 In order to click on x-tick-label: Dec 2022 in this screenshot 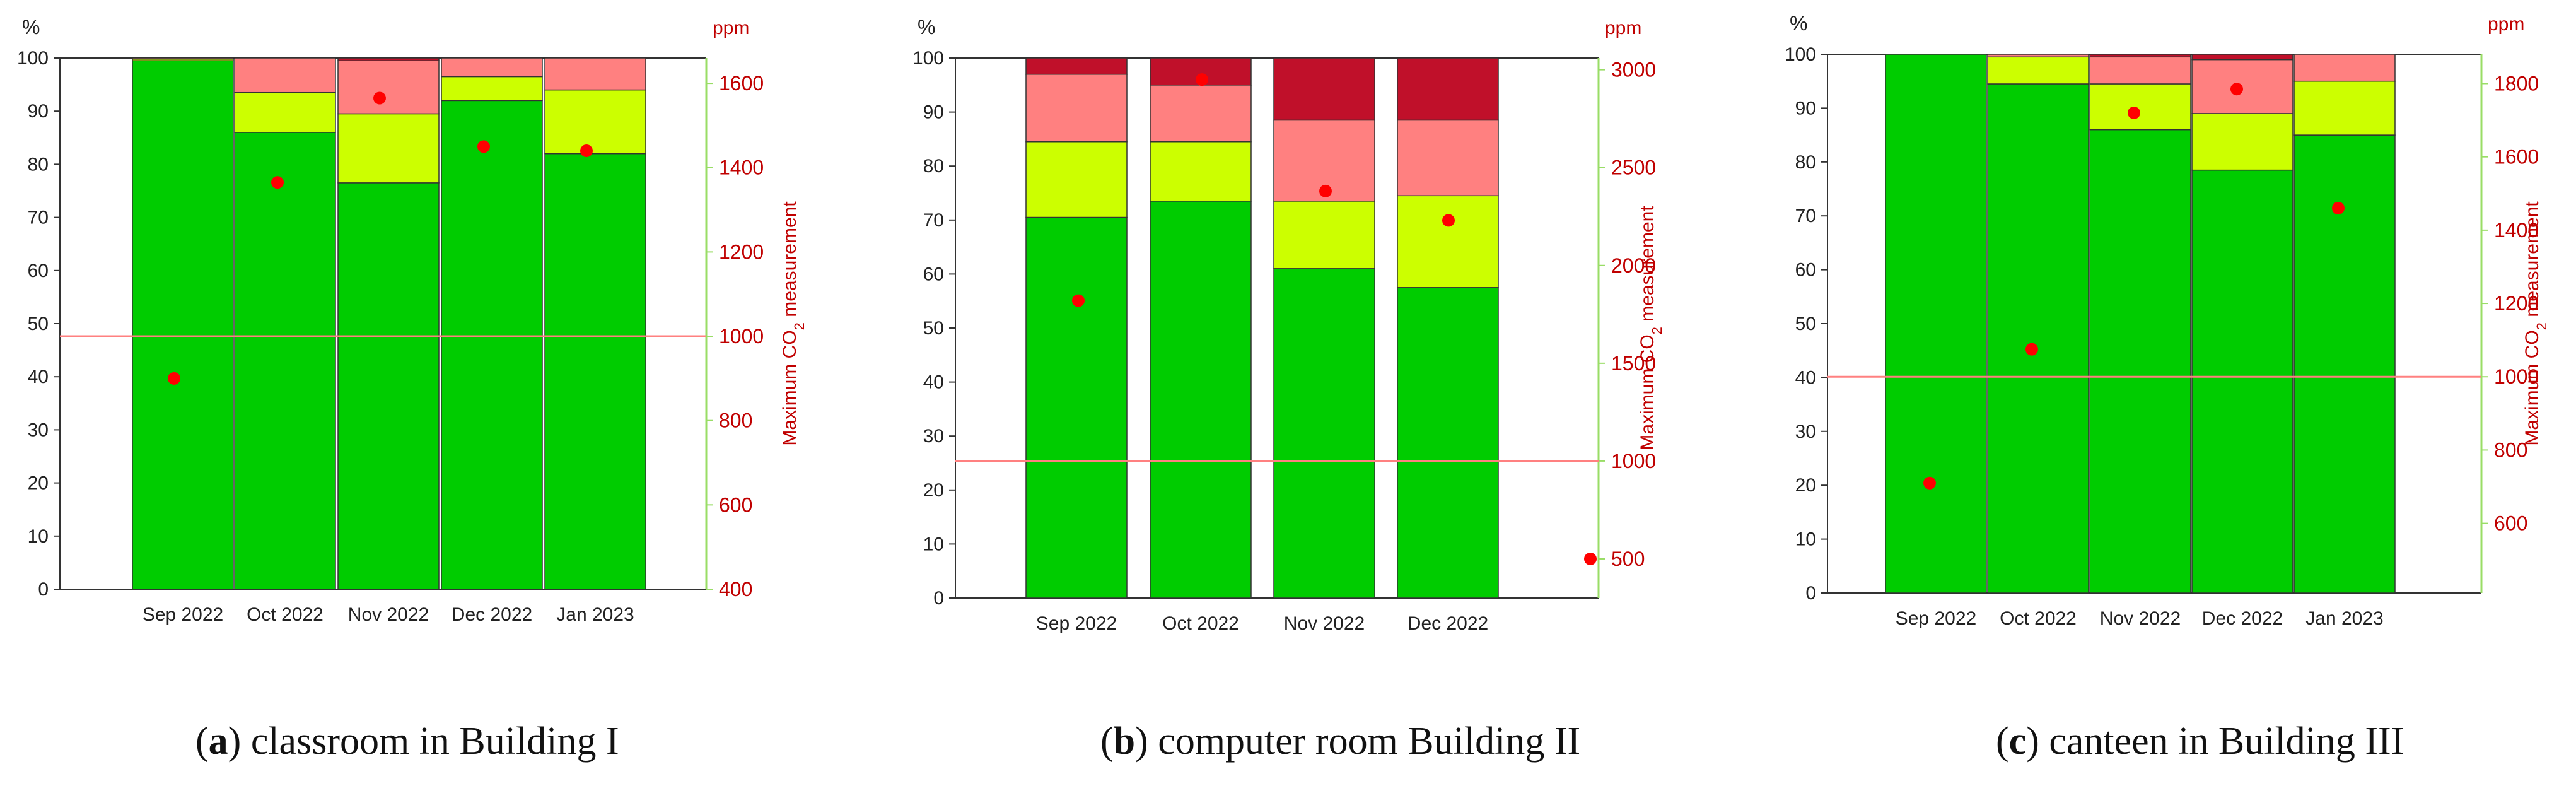, I will do `click(2243, 618)`.